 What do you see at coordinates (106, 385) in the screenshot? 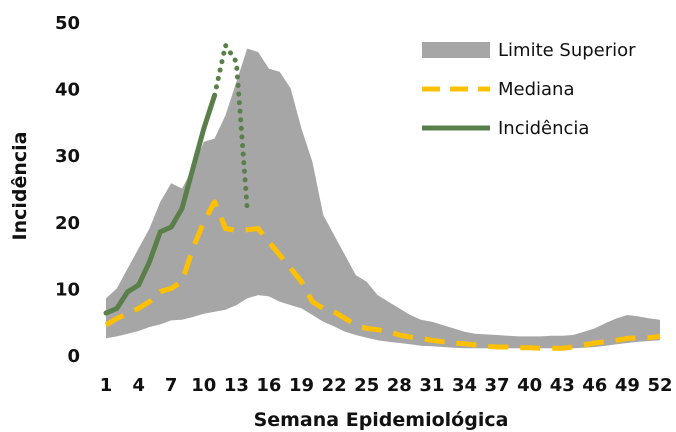
I see `x-tick-label: 1` at bounding box center [106, 385].